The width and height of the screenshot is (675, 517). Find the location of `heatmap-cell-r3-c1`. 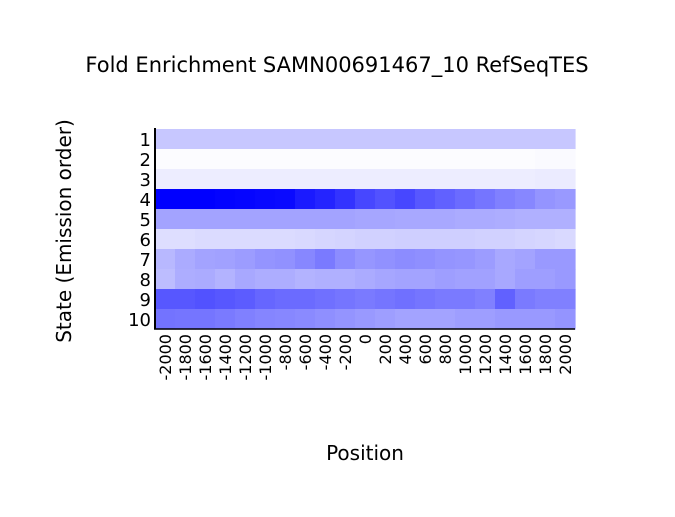

heatmap-cell-r3-c1 is located at coordinates (165, 179).